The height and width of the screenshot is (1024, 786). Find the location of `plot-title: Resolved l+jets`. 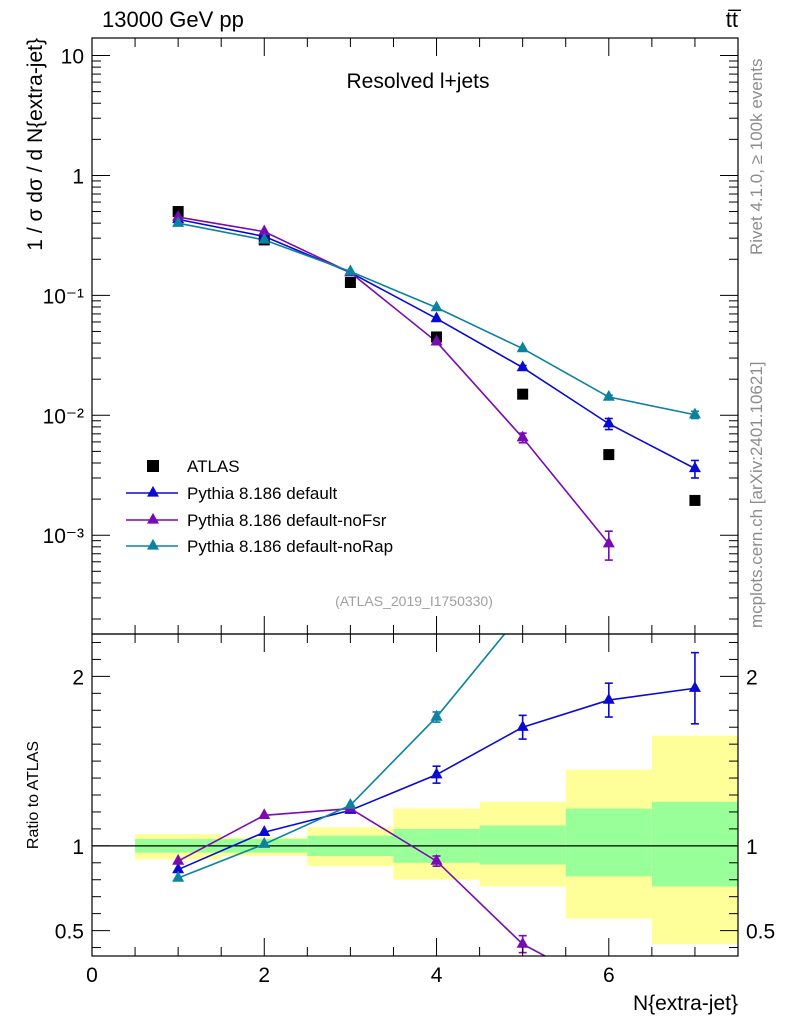

plot-title: Resolved l+jets is located at coordinates (418, 81).